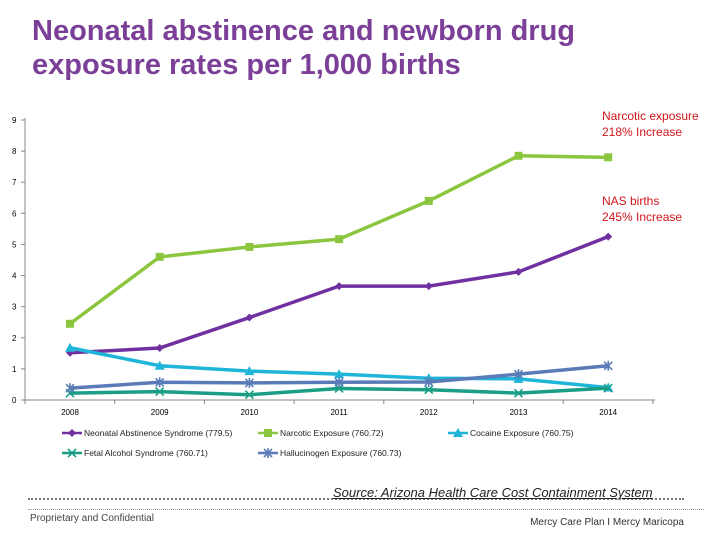 This screenshot has width=720, height=540. Describe the element at coordinates (92, 518) in the screenshot. I see `footer-confidential: Proprietary and Confidential` at that location.